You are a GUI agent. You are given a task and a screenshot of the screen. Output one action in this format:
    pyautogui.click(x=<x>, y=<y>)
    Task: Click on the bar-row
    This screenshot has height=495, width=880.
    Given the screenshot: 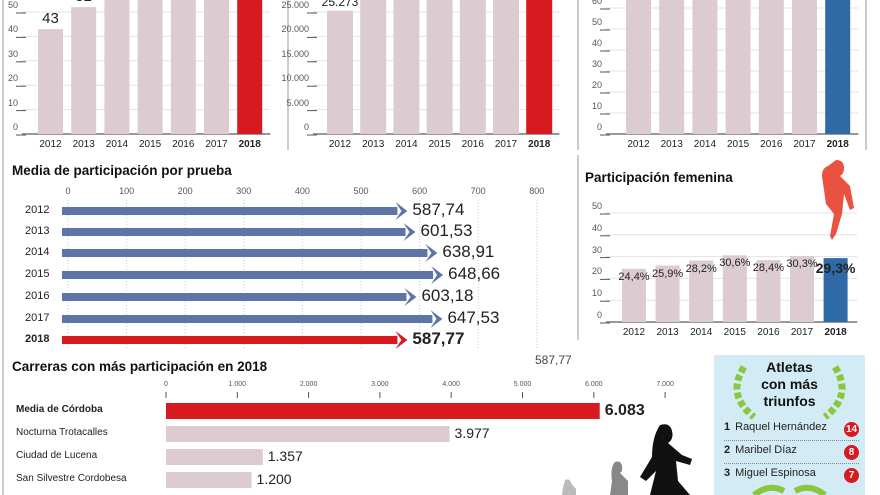 What is the action you would take?
    pyautogui.click(x=383, y=411)
    